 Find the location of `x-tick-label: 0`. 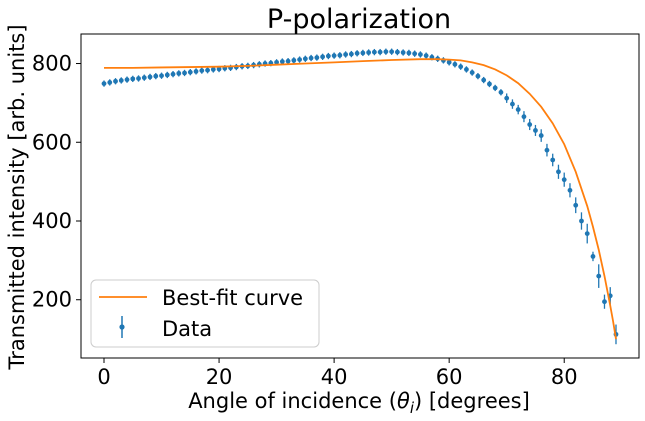

x-tick-label: 0 is located at coordinates (103, 377).